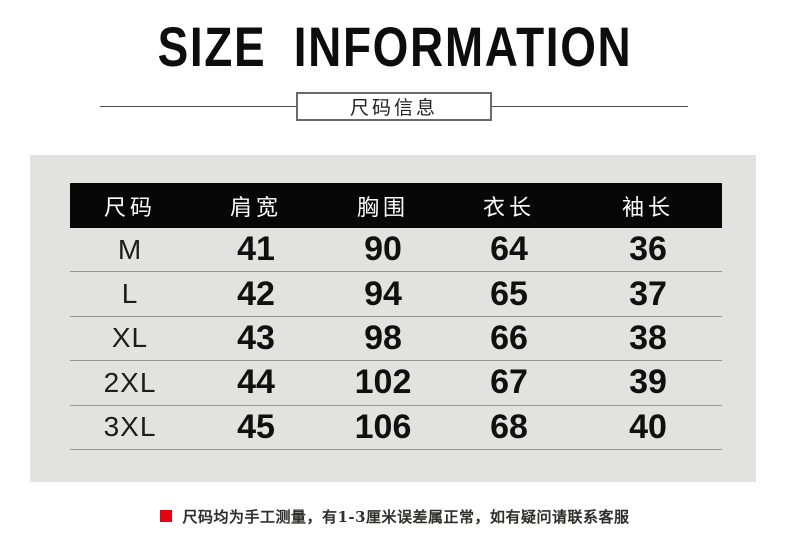  Describe the element at coordinates (509, 337) in the screenshot. I see `value-cell: 66` at that location.